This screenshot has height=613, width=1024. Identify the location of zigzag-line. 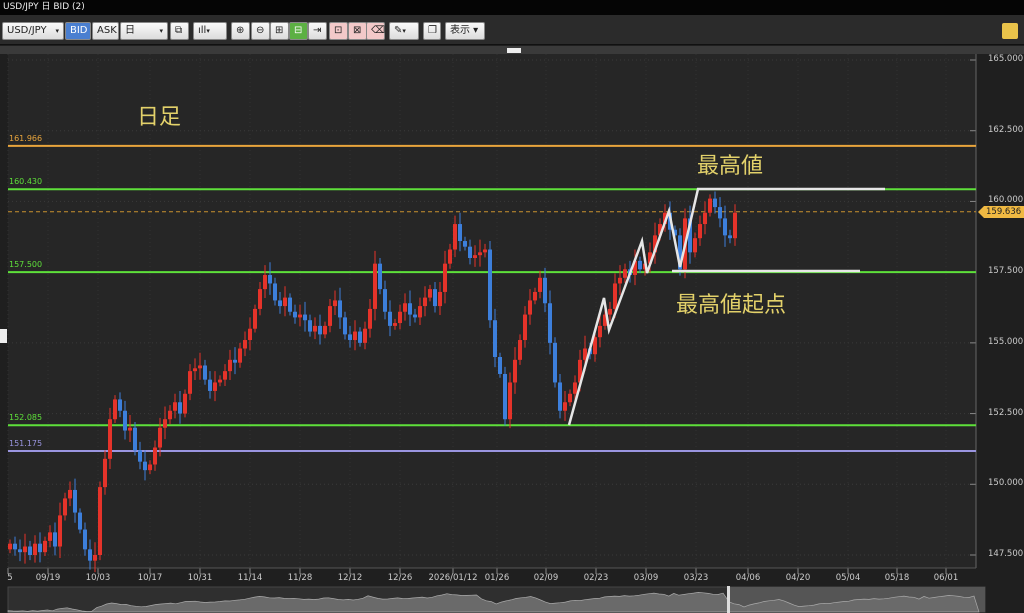
(726, 306).